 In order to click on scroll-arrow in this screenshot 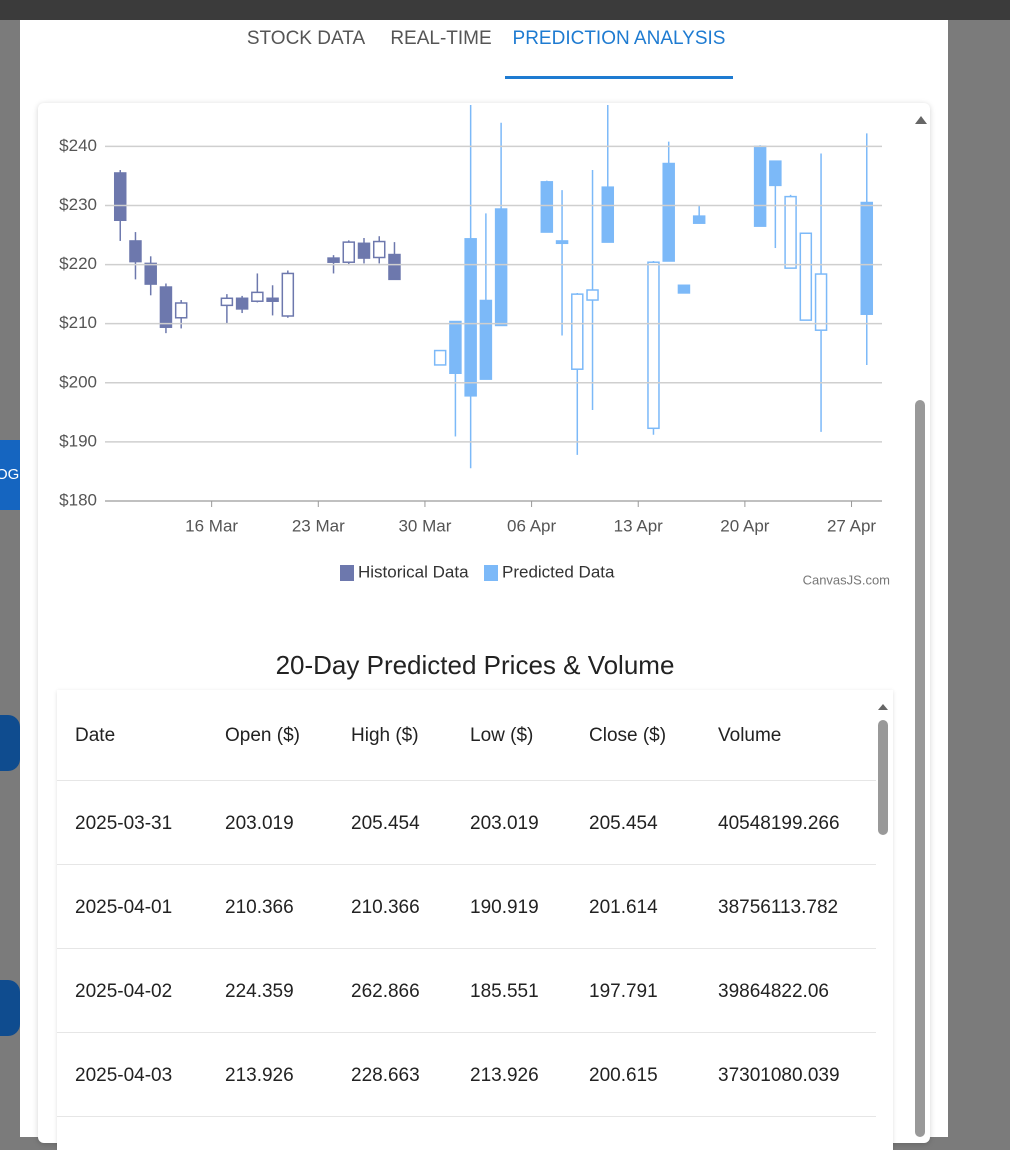, I will do `click(921, 120)`.